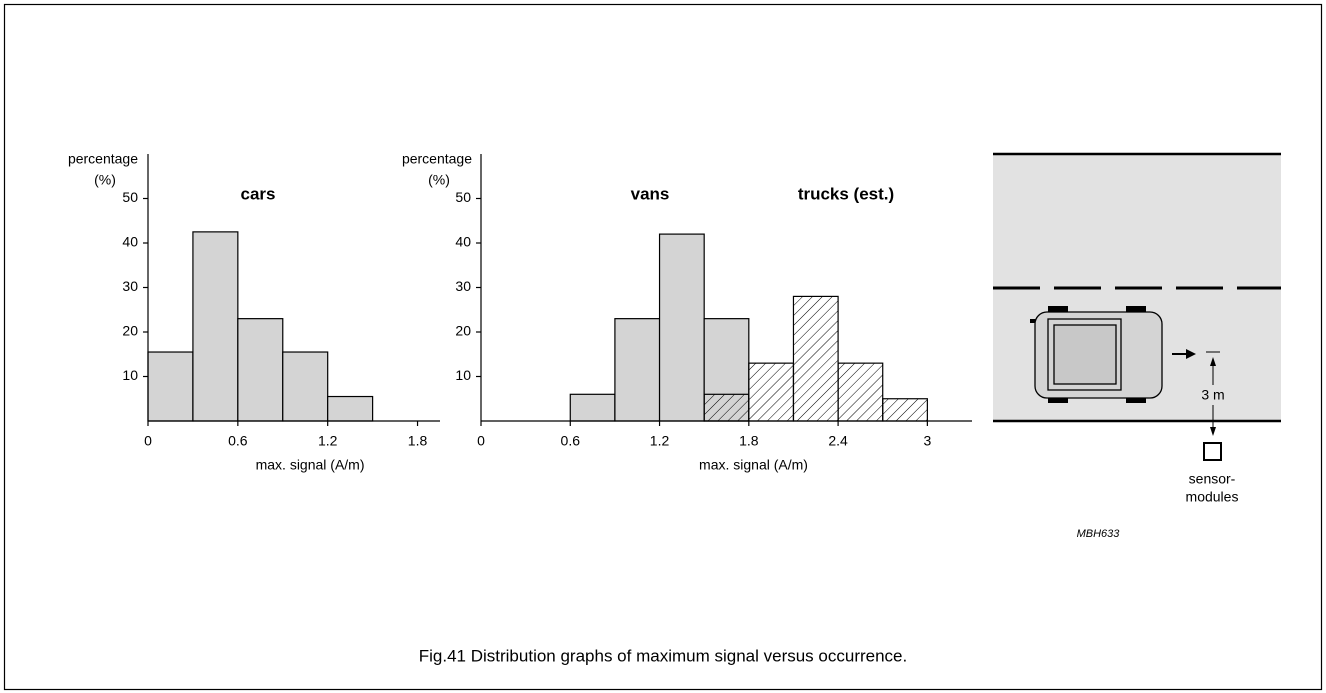 Image resolution: width=1326 pixels, height=693 pixels. Describe the element at coordinates (1212, 479) in the screenshot. I see `sensor-label: sensor-` at that location.